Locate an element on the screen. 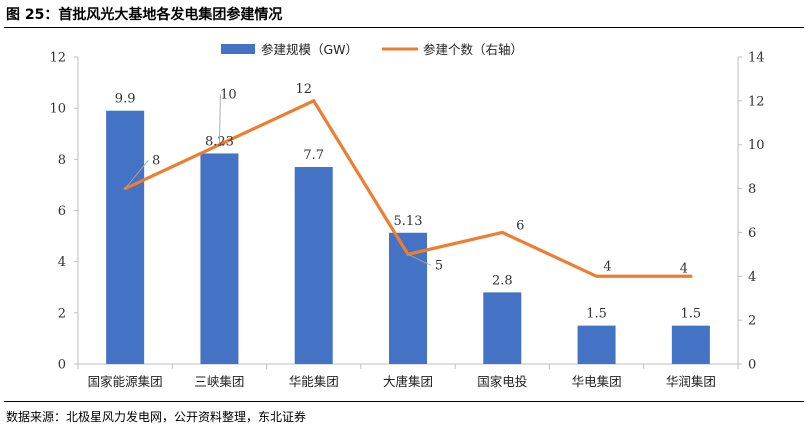 The image size is (808, 432). y-right-tick-label: 8 is located at coordinates (752, 189).